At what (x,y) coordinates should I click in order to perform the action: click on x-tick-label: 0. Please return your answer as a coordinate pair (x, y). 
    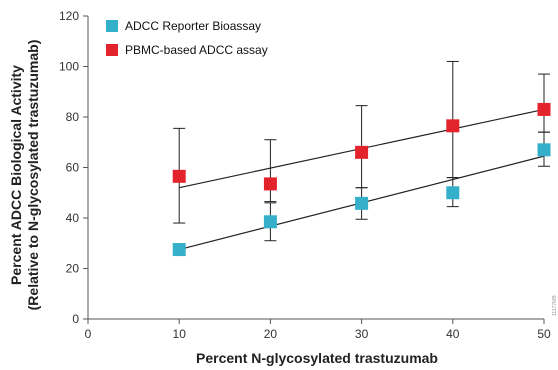
    Looking at the image, I should click on (88, 334).